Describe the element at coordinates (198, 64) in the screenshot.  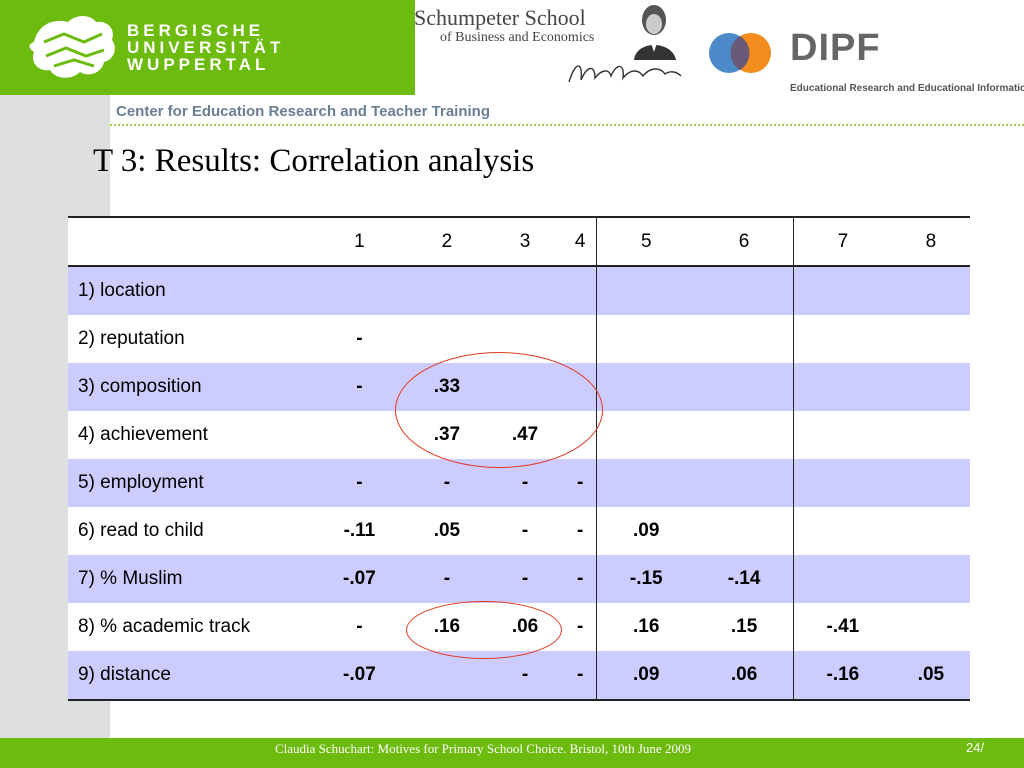
I see `university-line-3: WUPPERTAL` at that location.